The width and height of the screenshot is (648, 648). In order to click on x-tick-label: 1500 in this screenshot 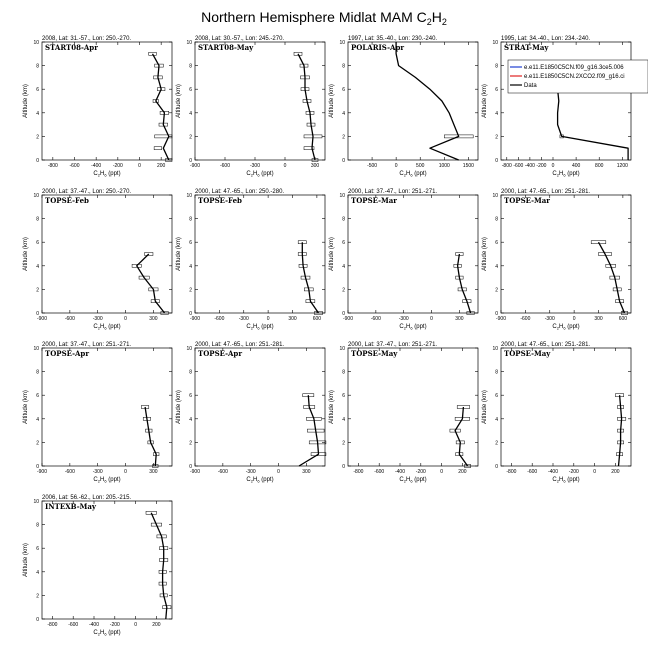, I will do `click(468, 166)`.